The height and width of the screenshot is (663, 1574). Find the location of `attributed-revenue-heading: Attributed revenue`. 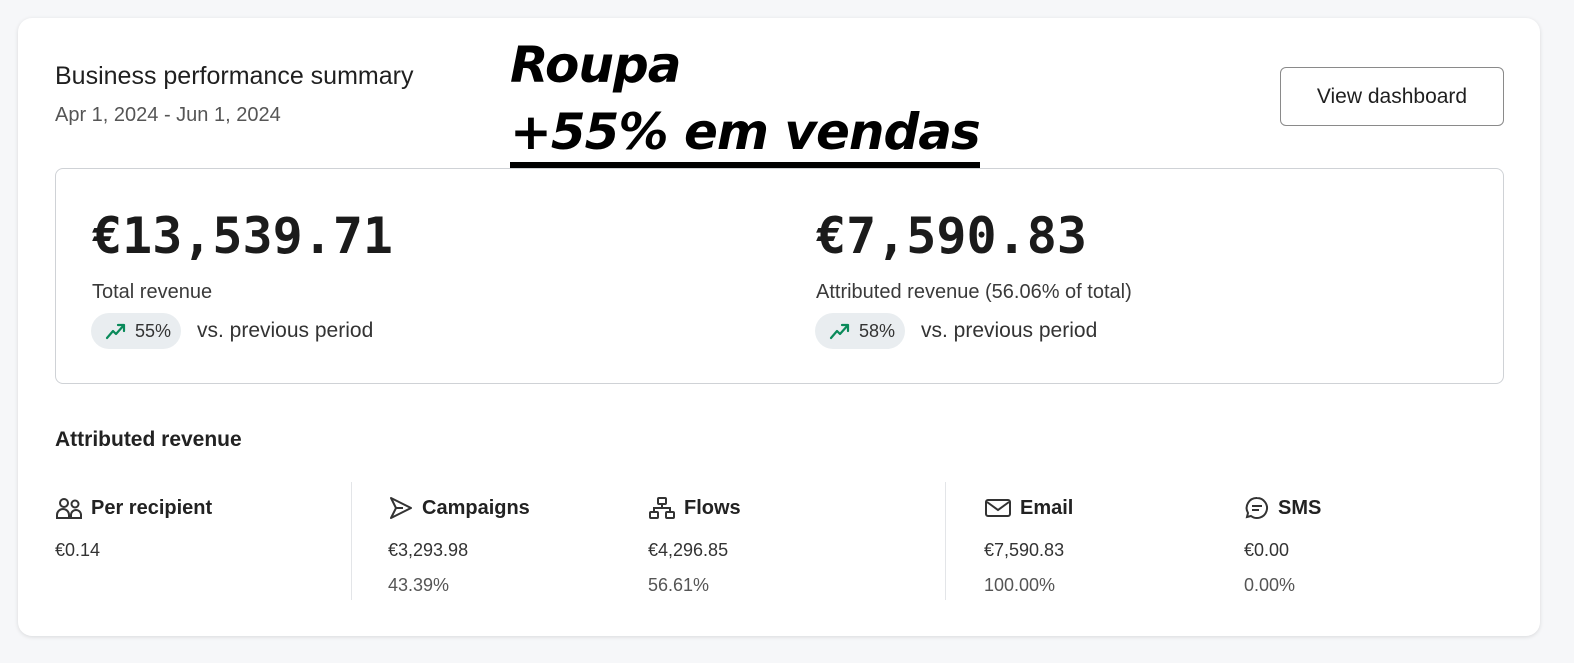

attributed-revenue-heading: Attributed revenue is located at coordinates (148, 439).